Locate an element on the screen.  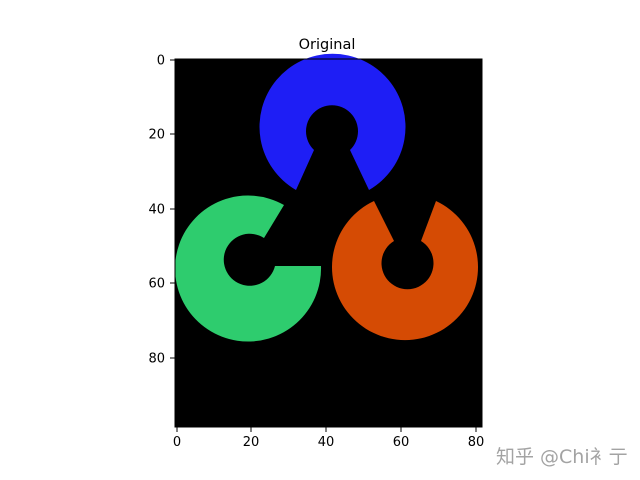
watermark-text: 知乎 @Chi衤亍 is located at coordinates (562, 457).